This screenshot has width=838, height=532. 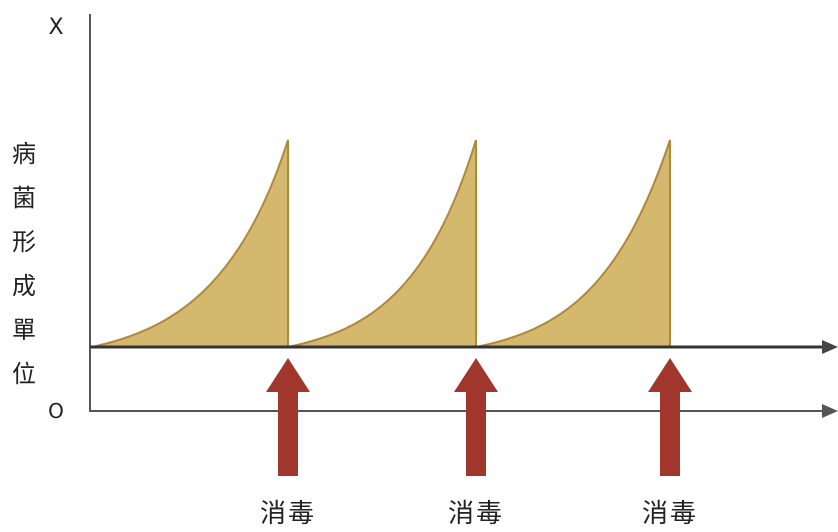 I want to click on y-axis-label-line-1: 病菌, so click(x=25, y=176).